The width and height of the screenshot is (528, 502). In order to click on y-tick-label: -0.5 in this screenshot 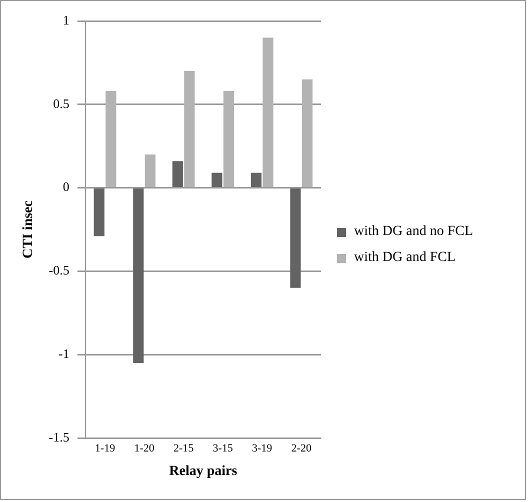, I will do `click(59, 270)`.